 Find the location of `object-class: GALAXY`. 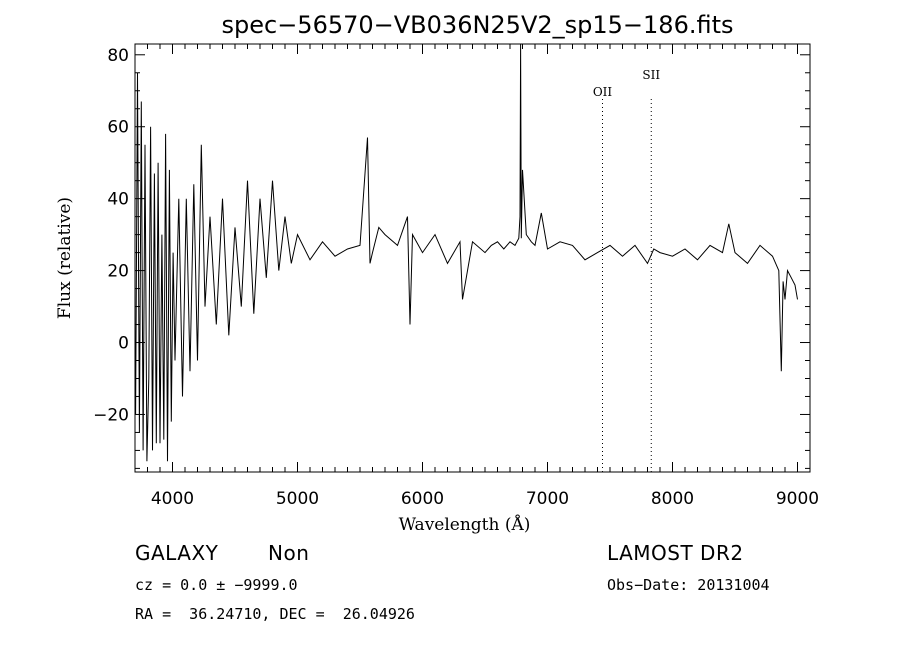

object-class: GALAXY is located at coordinates (177, 553).